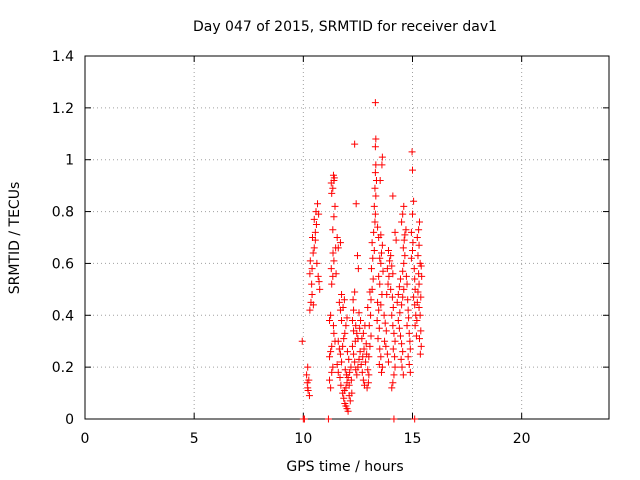 The width and height of the screenshot is (640, 480). What do you see at coordinates (413, 439) in the screenshot?
I see `x-tick-label: 15` at bounding box center [413, 439].